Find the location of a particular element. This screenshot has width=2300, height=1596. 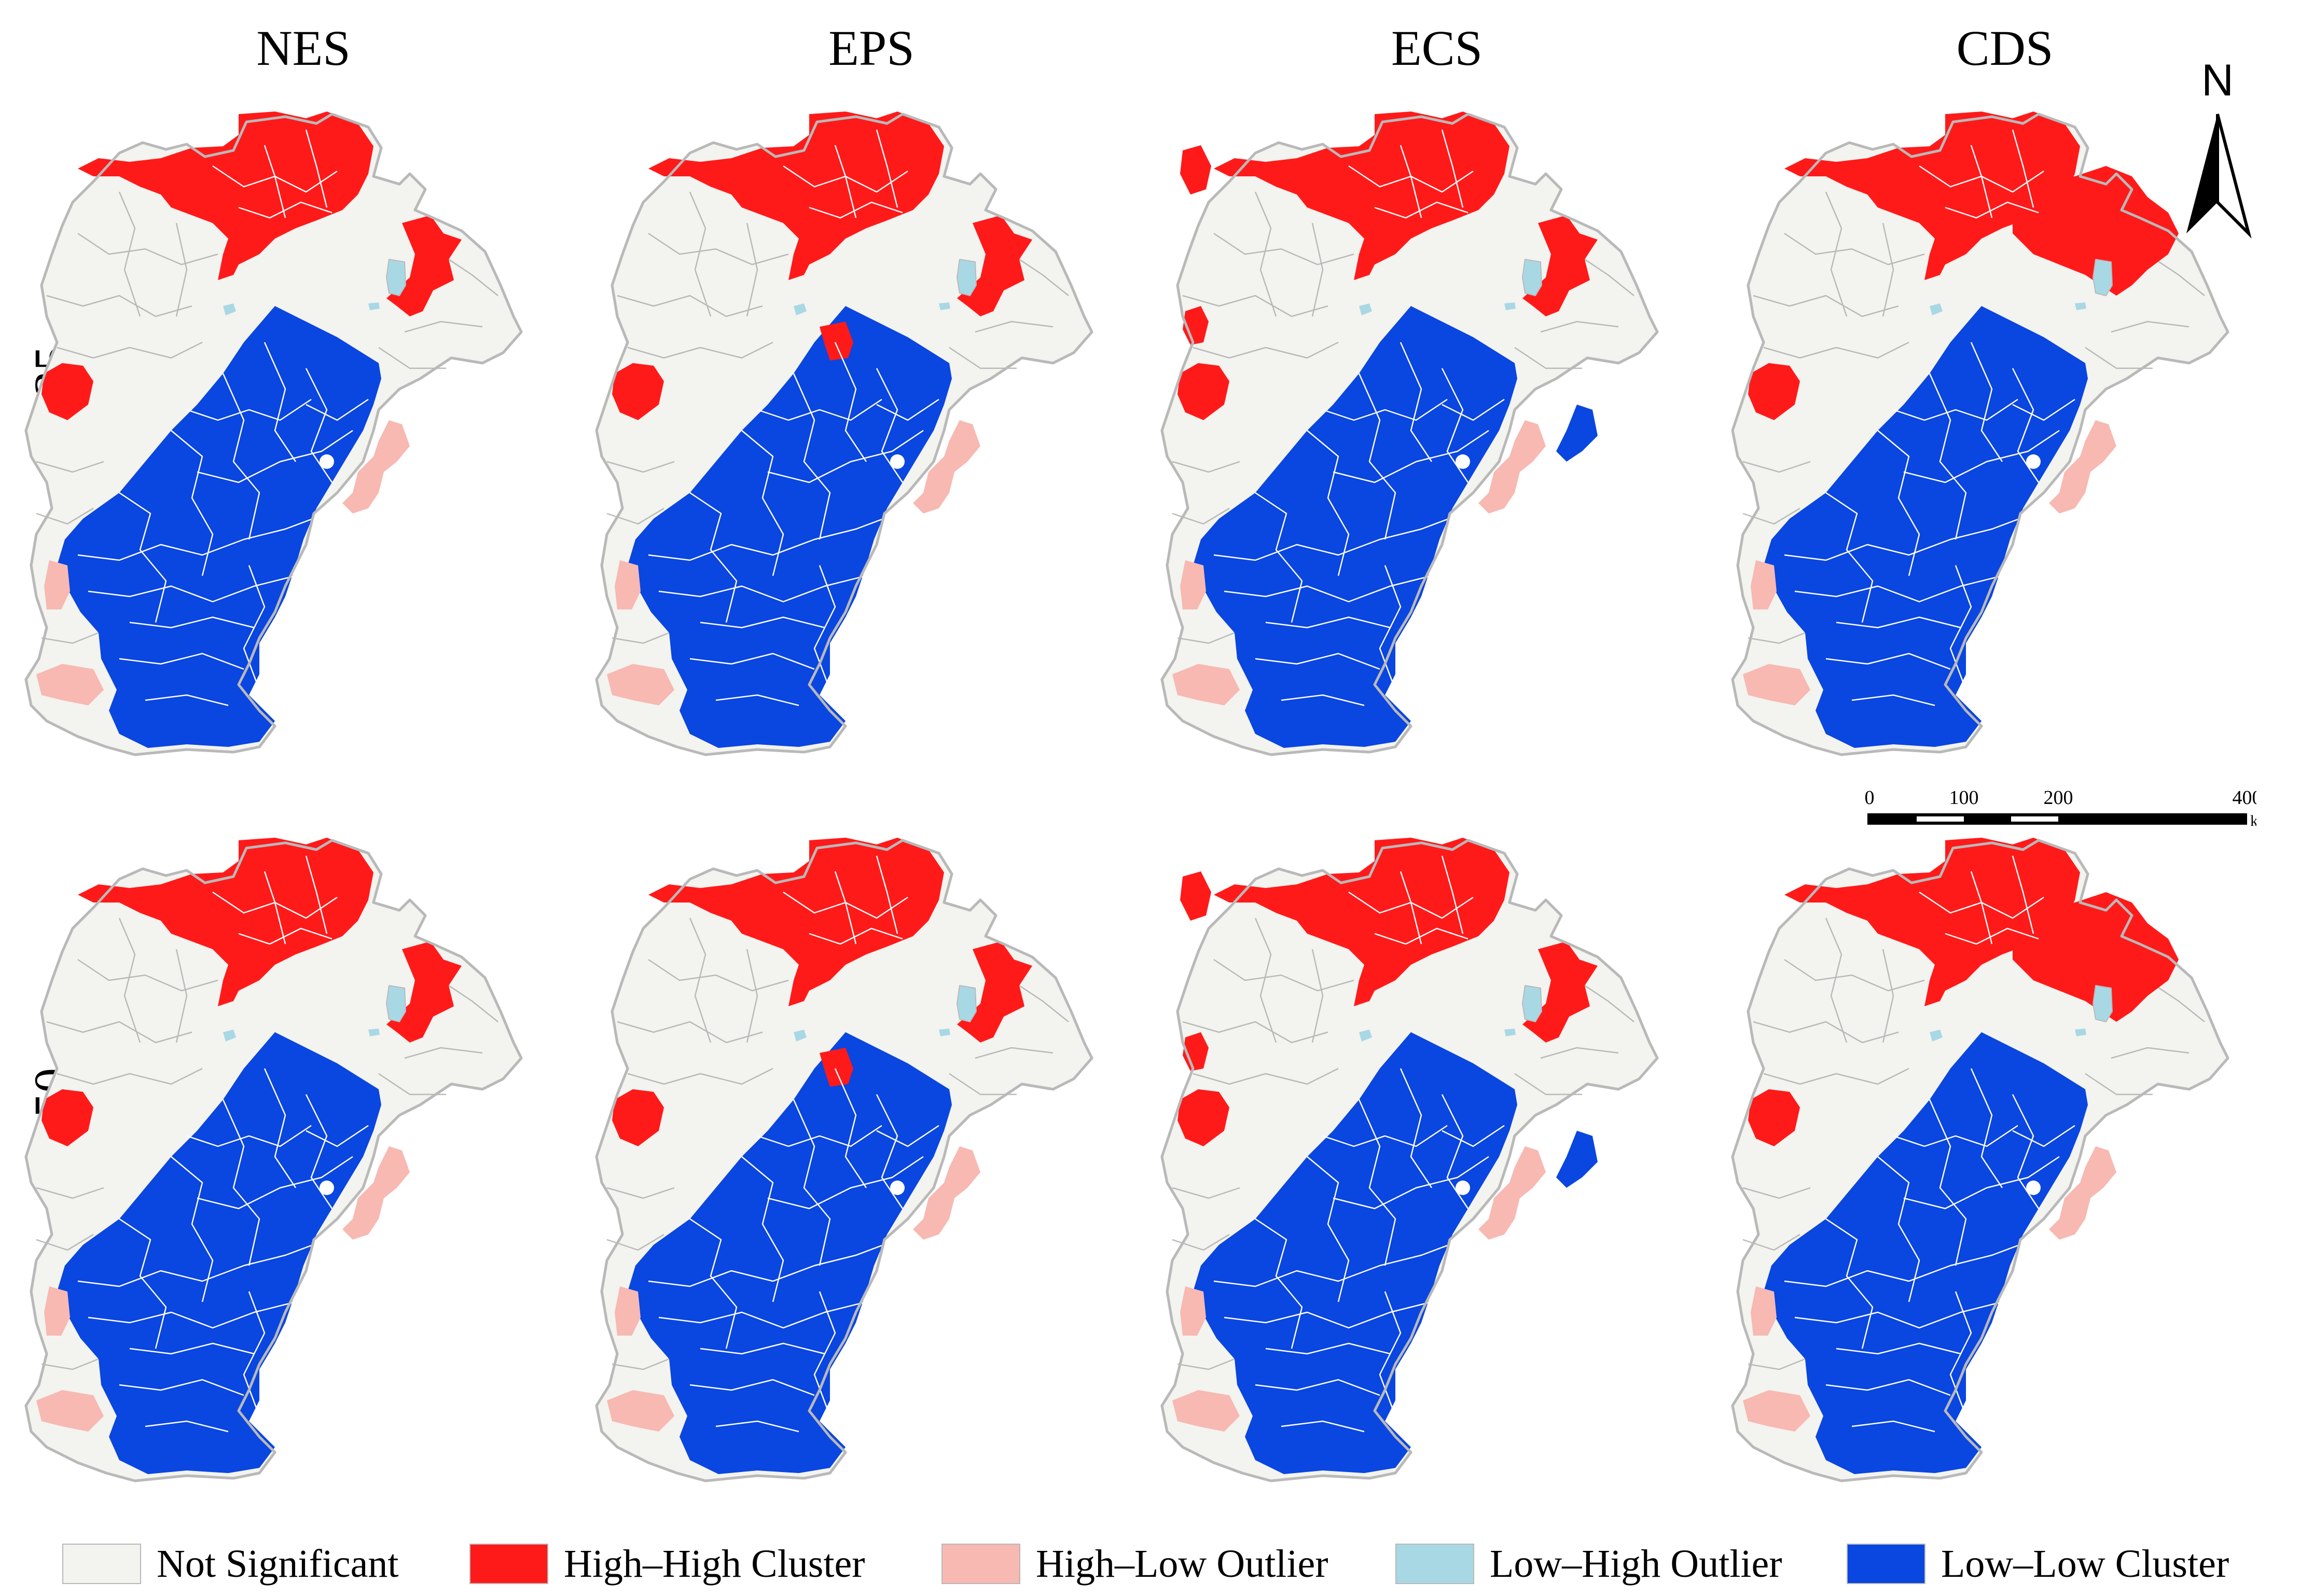

scale-tick-200: 200 is located at coordinates (2059, 798).